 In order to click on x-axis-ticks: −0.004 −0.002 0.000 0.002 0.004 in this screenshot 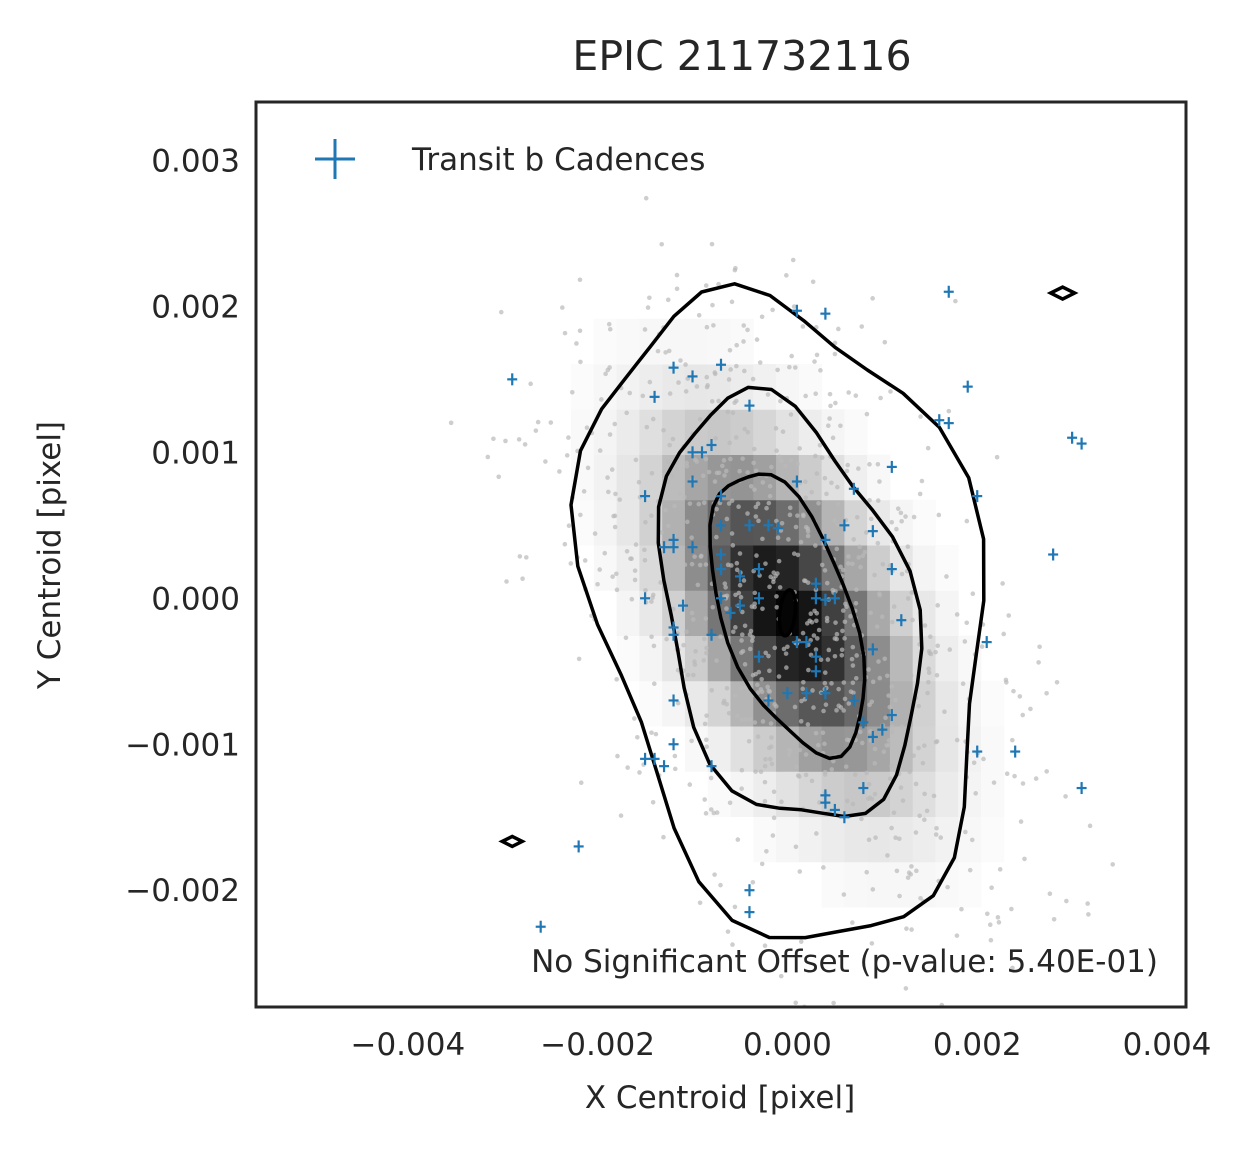, I will do `click(780, 1045)`.